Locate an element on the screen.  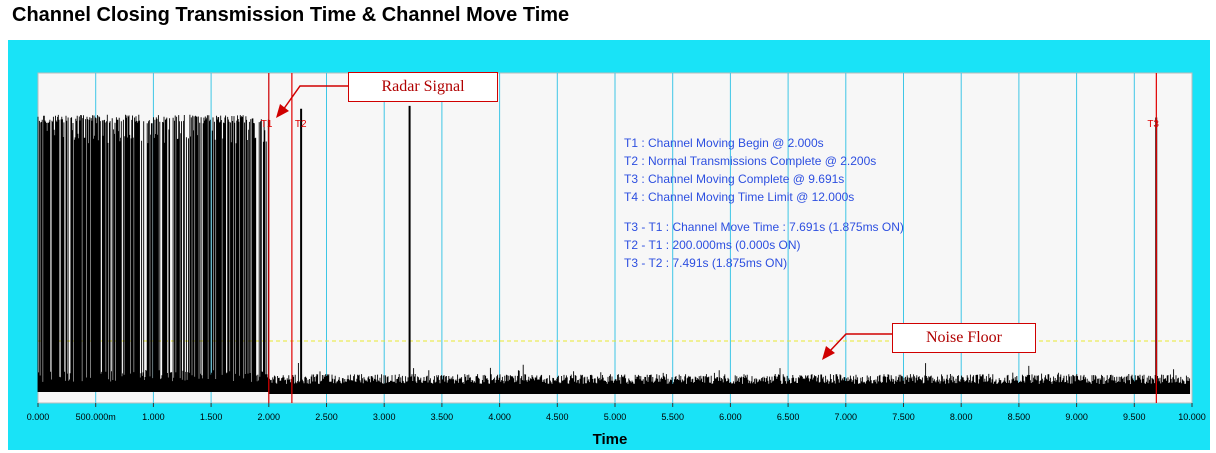
x-tick-label: 1.500 is located at coordinates (211, 417).